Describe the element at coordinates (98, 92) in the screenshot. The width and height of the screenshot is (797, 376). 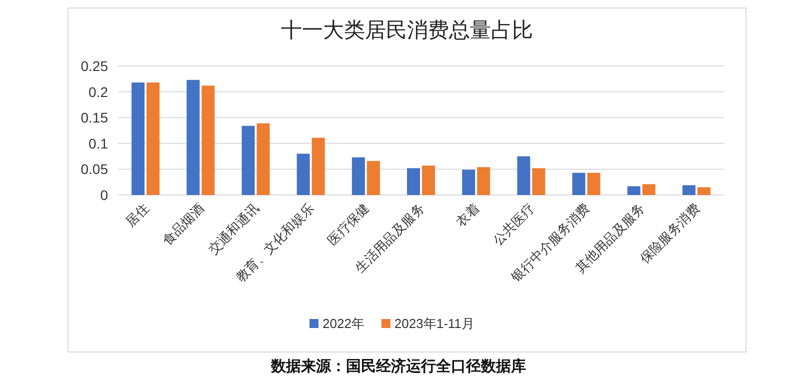
I see `y-tick-label: 0.2` at that location.